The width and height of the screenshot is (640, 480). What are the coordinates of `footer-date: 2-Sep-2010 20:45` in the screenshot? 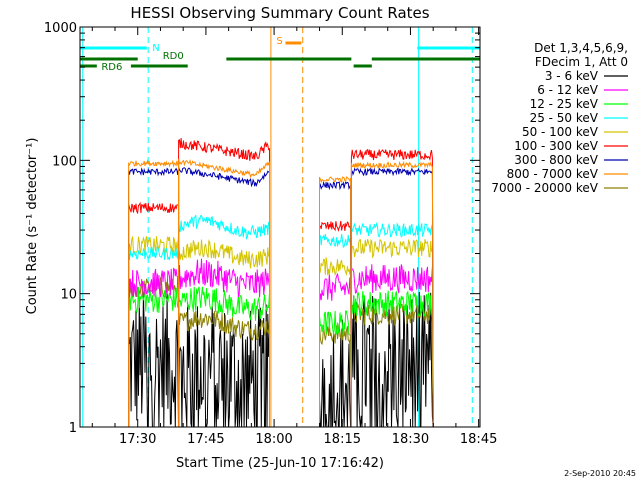 It's located at (600, 473).